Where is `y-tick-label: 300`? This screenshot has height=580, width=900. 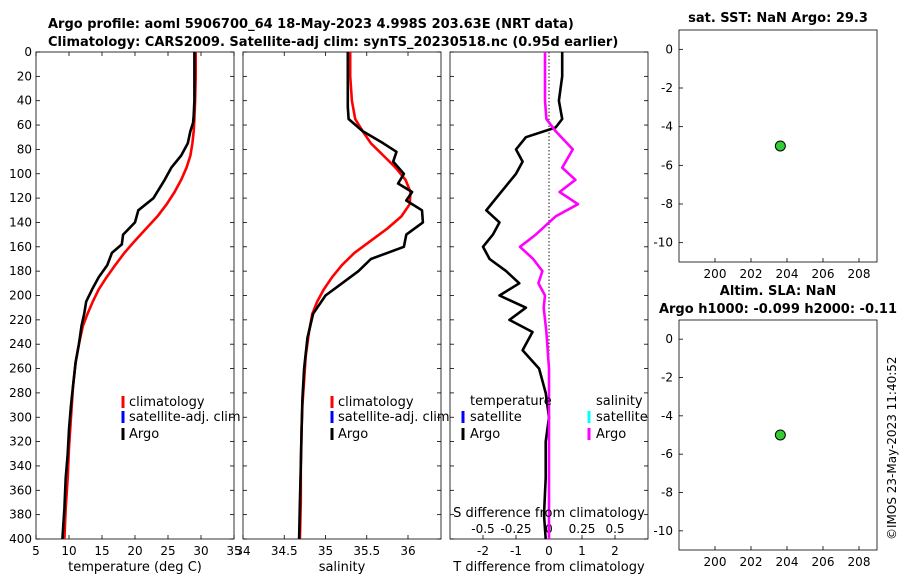 y-tick-label: 300 is located at coordinates (20, 417).